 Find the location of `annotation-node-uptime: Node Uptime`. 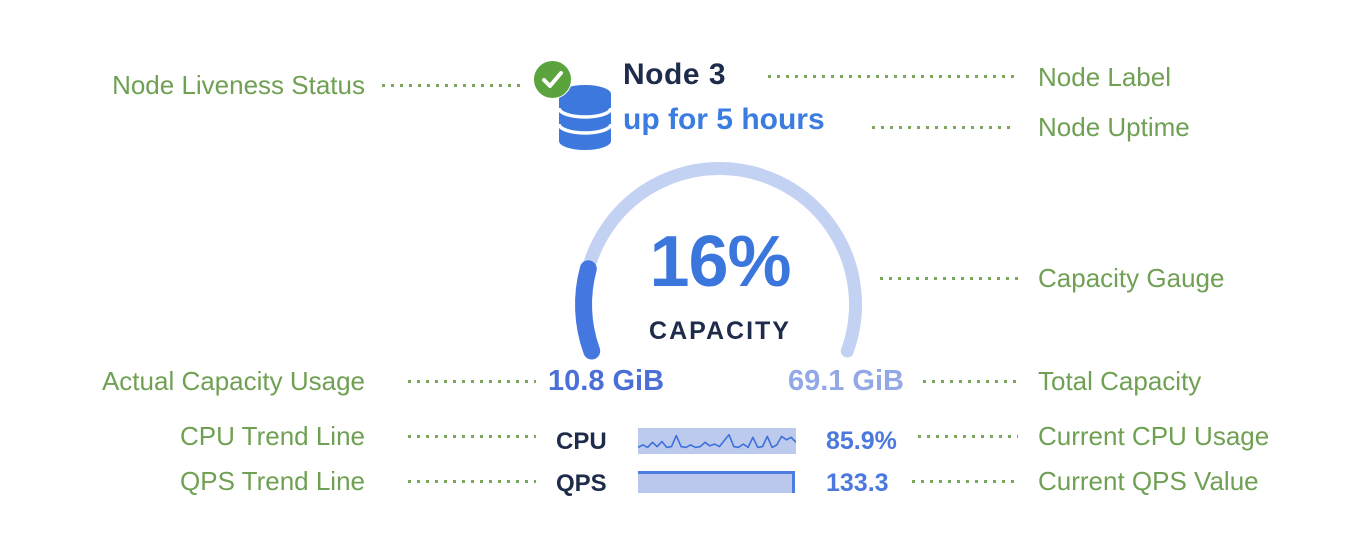

annotation-node-uptime: Node Uptime is located at coordinates (1114, 127).